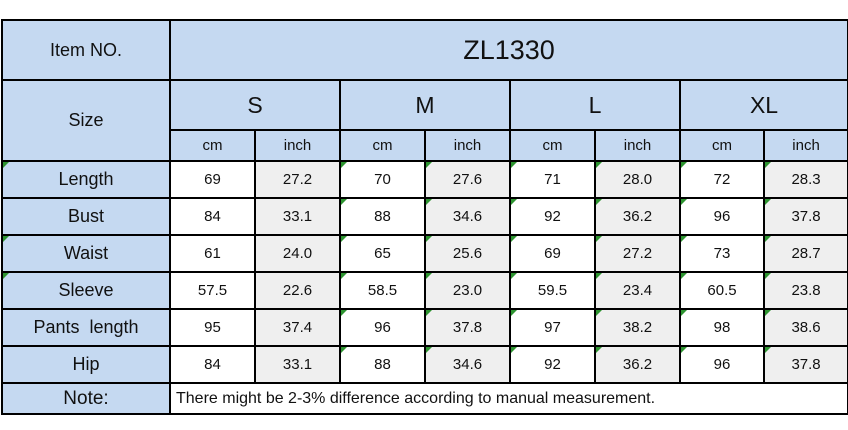 The width and height of the screenshot is (848, 430). I want to click on cell: 57.5, so click(212, 290).